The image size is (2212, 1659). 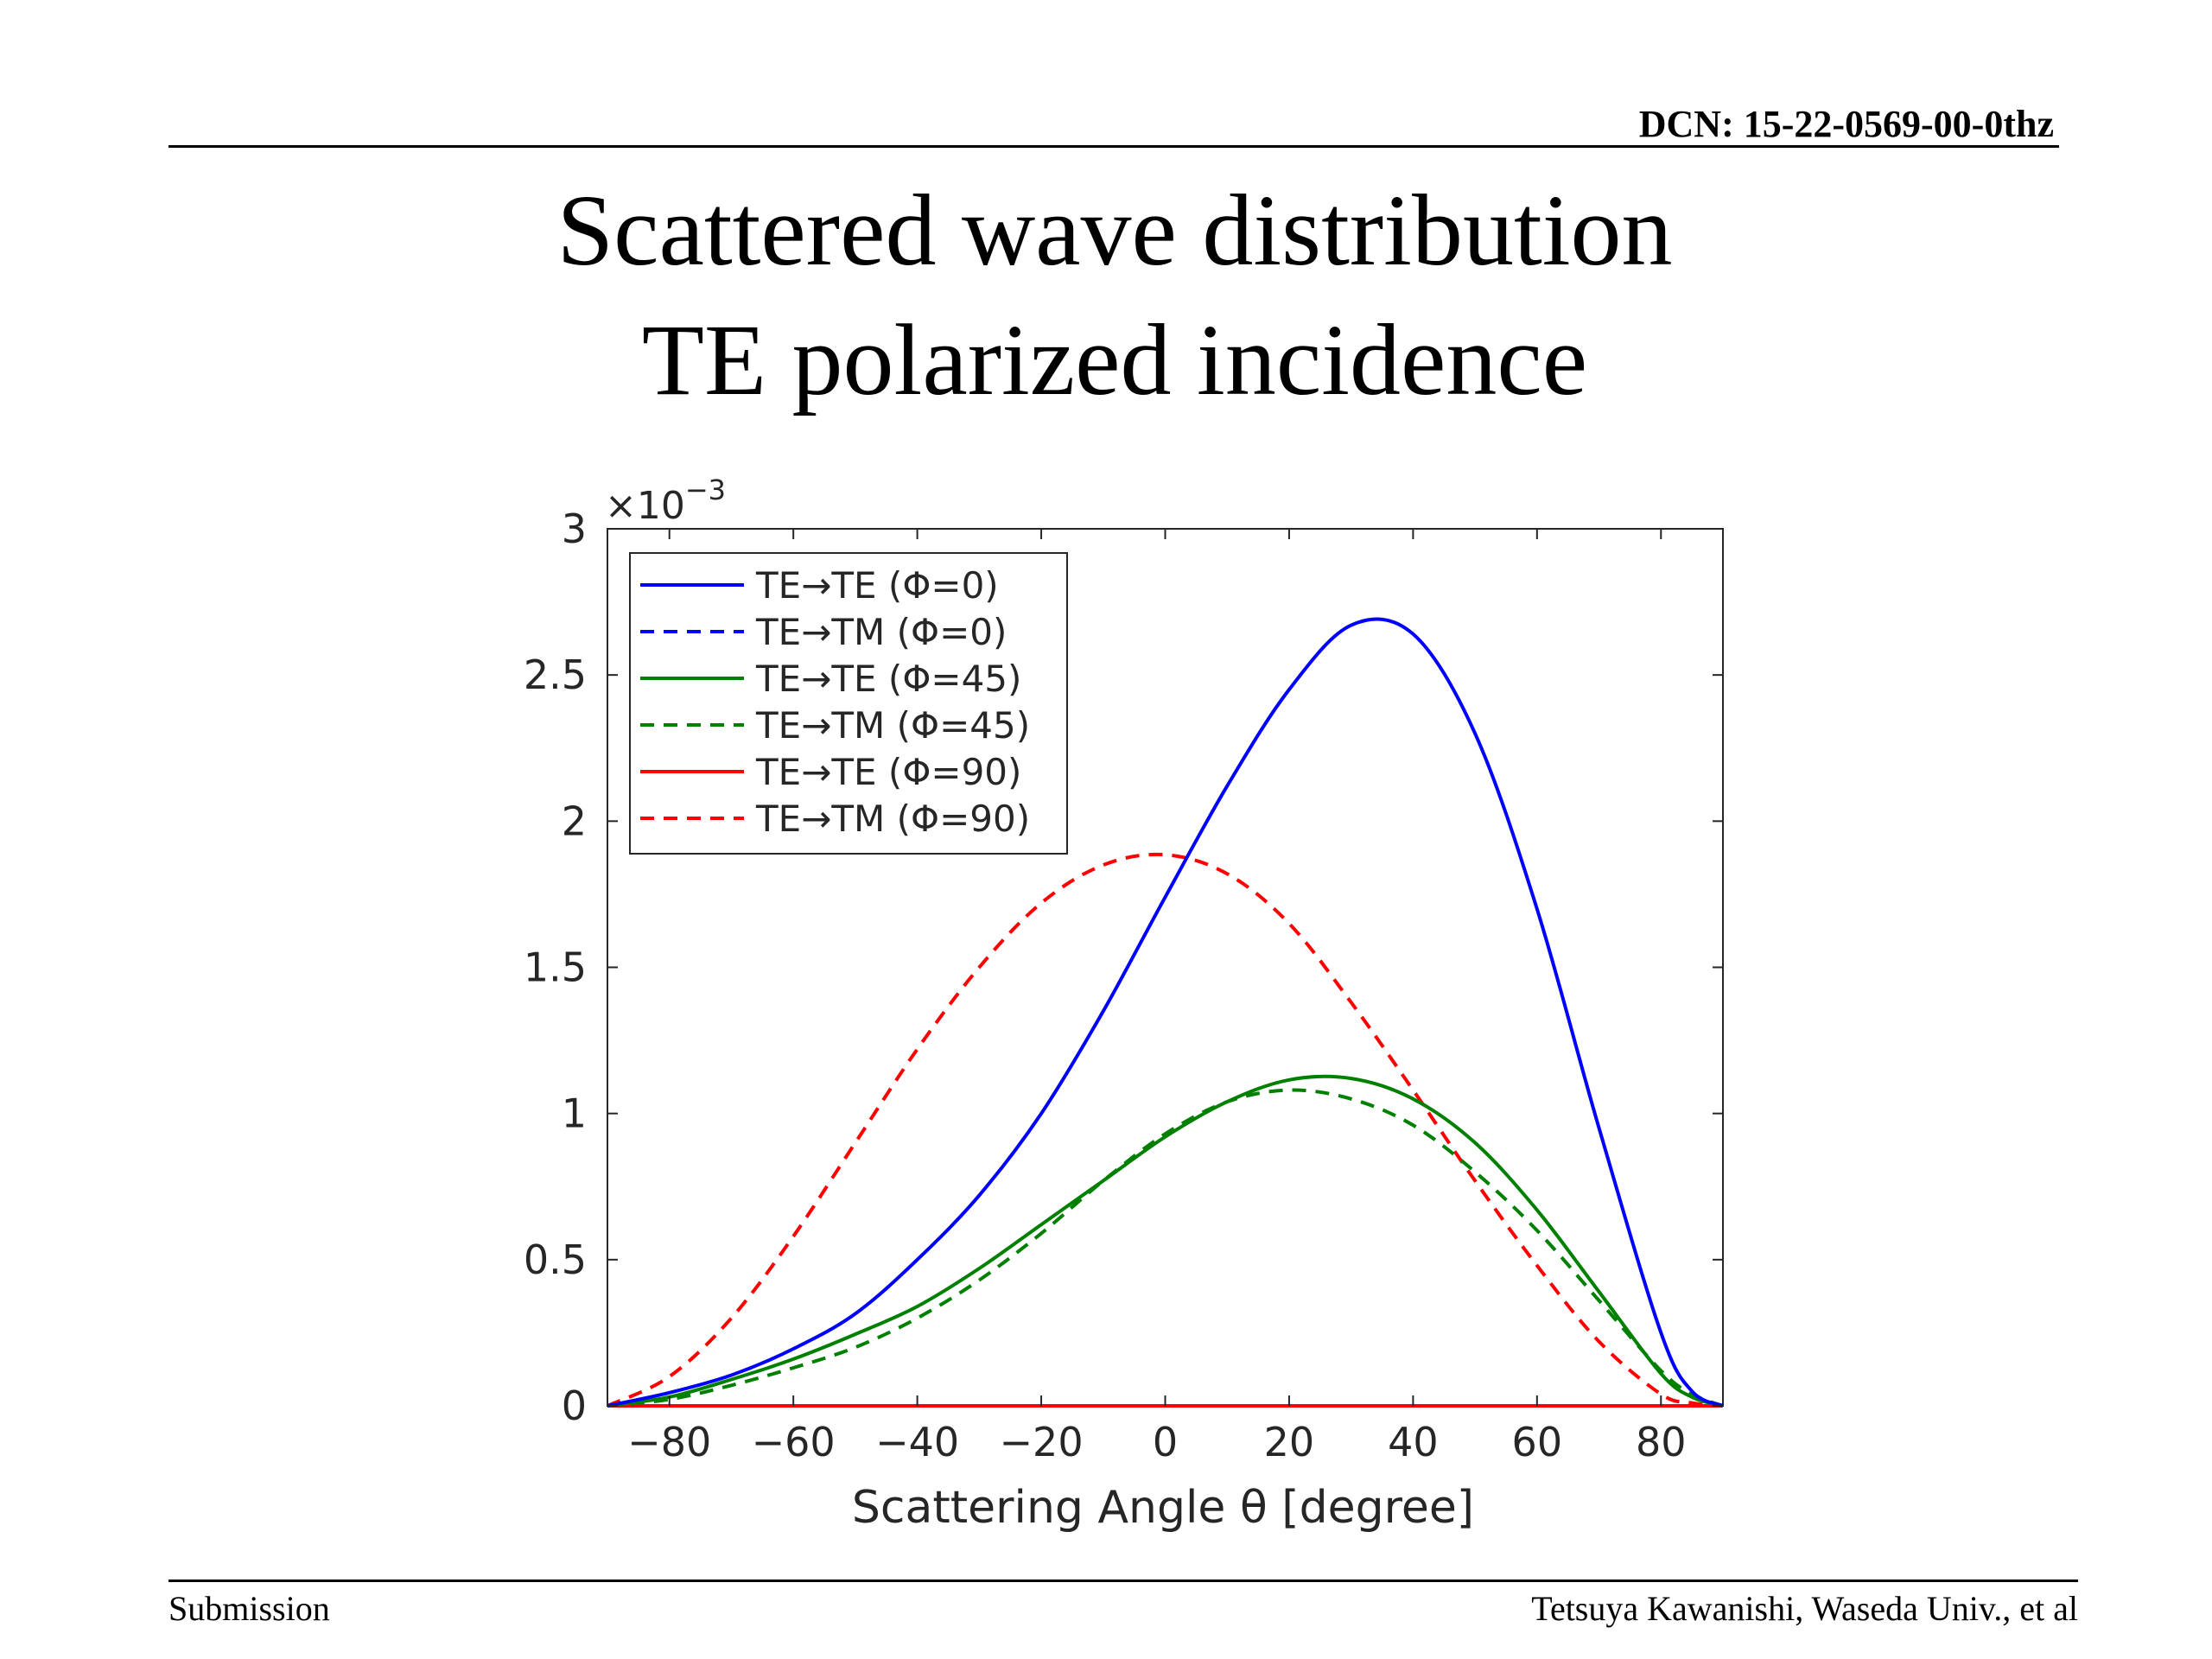 What do you see at coordinates (555, 1259) in the screenshot?
I see `y-tick-label: 0.5` at bounding box center [555, 1259].